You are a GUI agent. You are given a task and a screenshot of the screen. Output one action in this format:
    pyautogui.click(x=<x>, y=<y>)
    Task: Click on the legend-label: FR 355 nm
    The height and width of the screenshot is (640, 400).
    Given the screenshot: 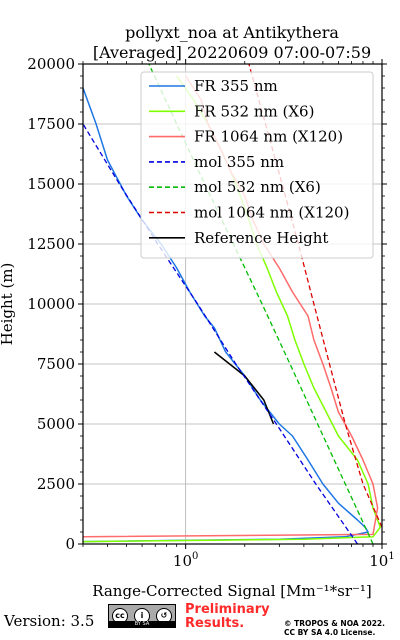 What is the action you would take?
    pyautogui.click(x=236, y=86)
    